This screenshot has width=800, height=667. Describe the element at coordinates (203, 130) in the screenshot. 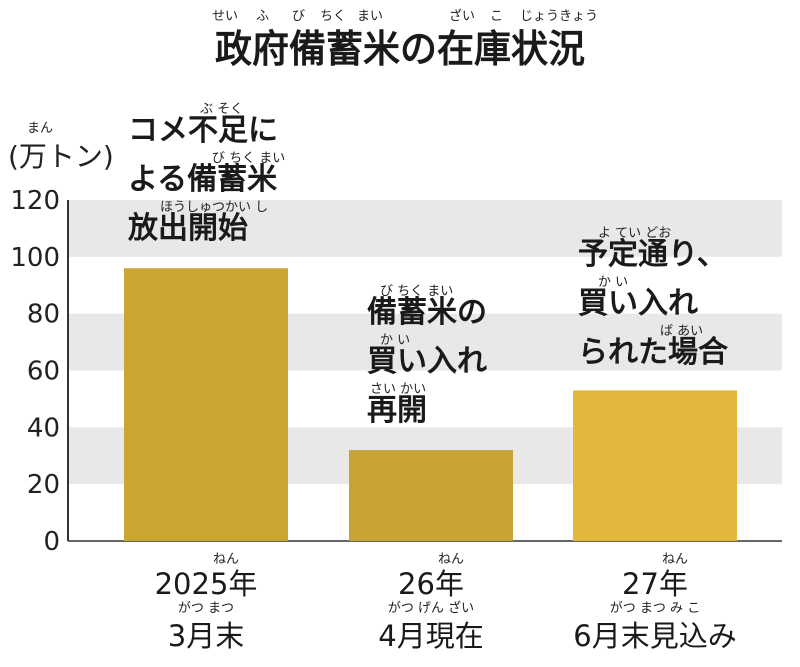

I see `bar-annotation-line: コメ不足に` at that location.